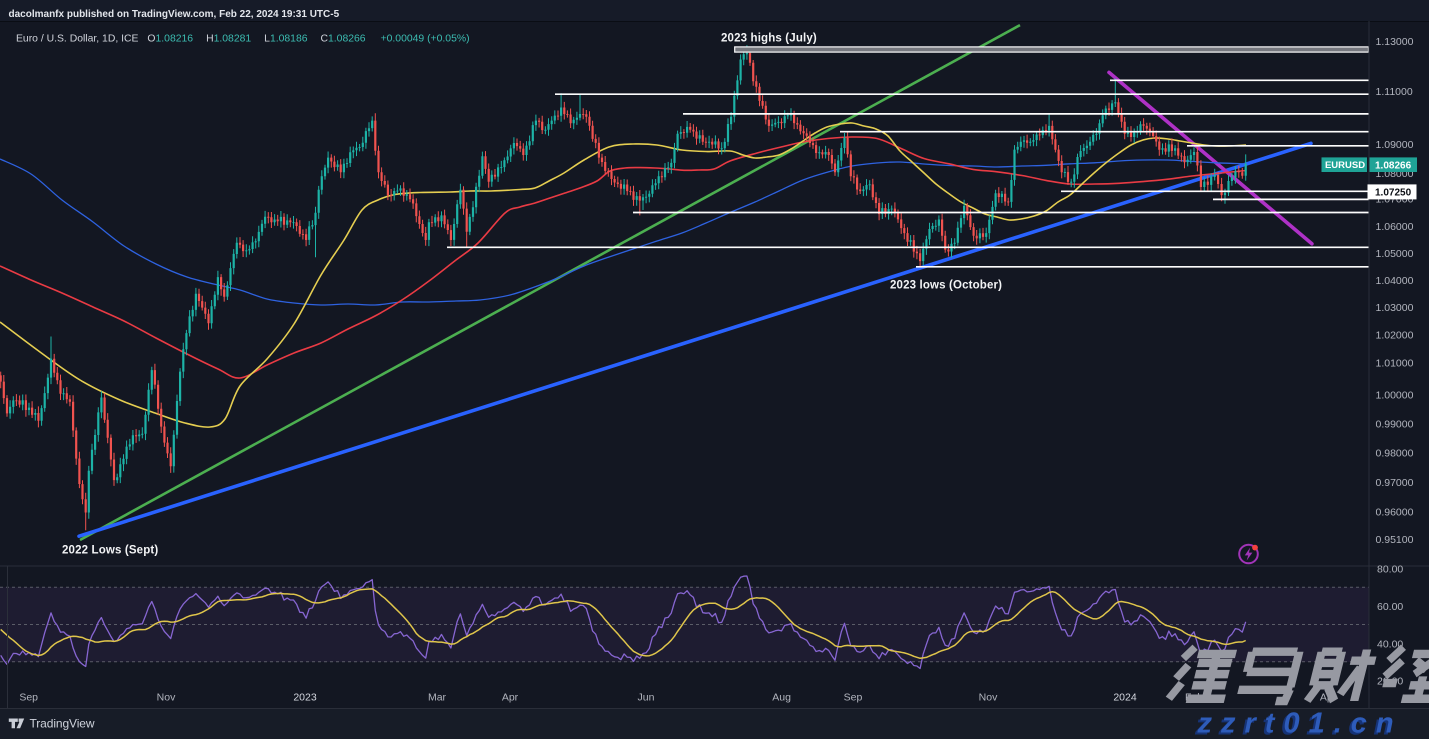 The height and width of the screenshot is (739, 1429). I want to click on svg-text: 1.01000, so click(1395, 363).